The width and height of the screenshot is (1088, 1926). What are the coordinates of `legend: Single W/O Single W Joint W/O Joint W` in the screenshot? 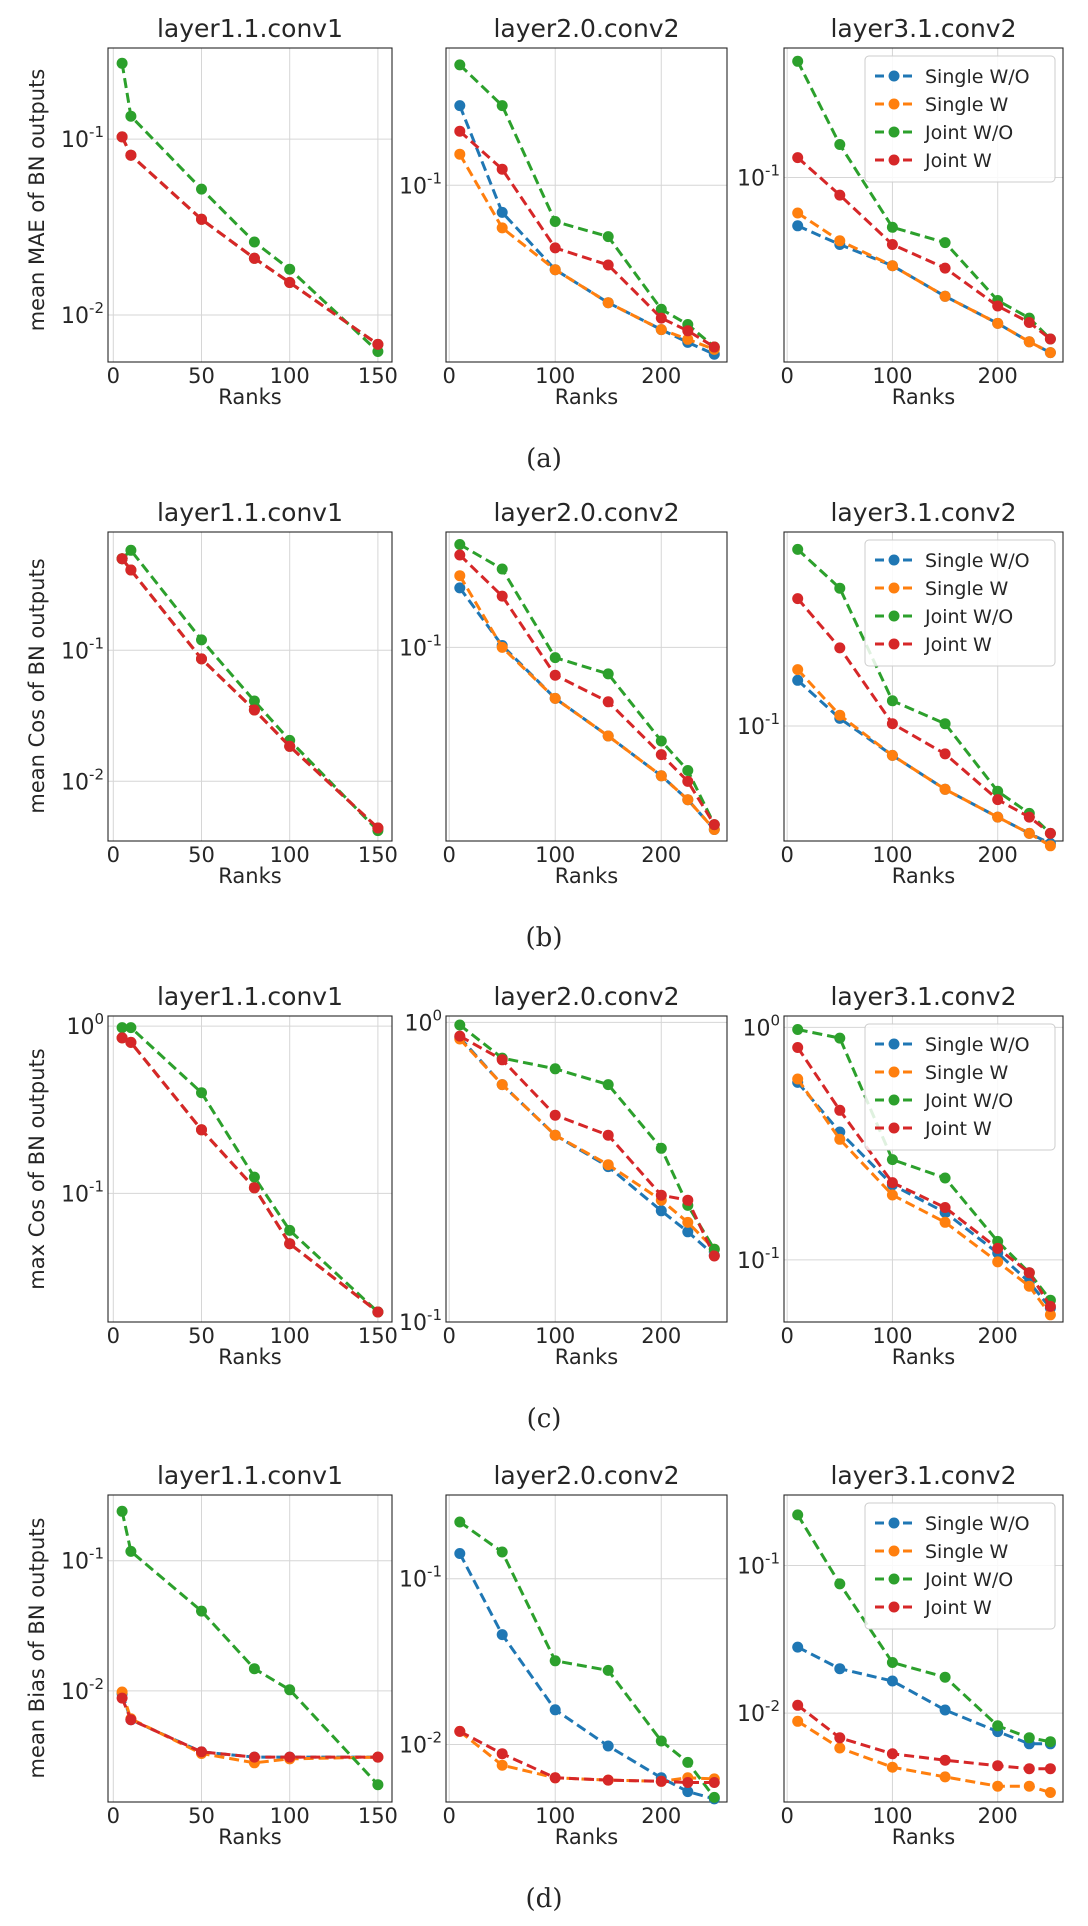 It's located at (960, 119).